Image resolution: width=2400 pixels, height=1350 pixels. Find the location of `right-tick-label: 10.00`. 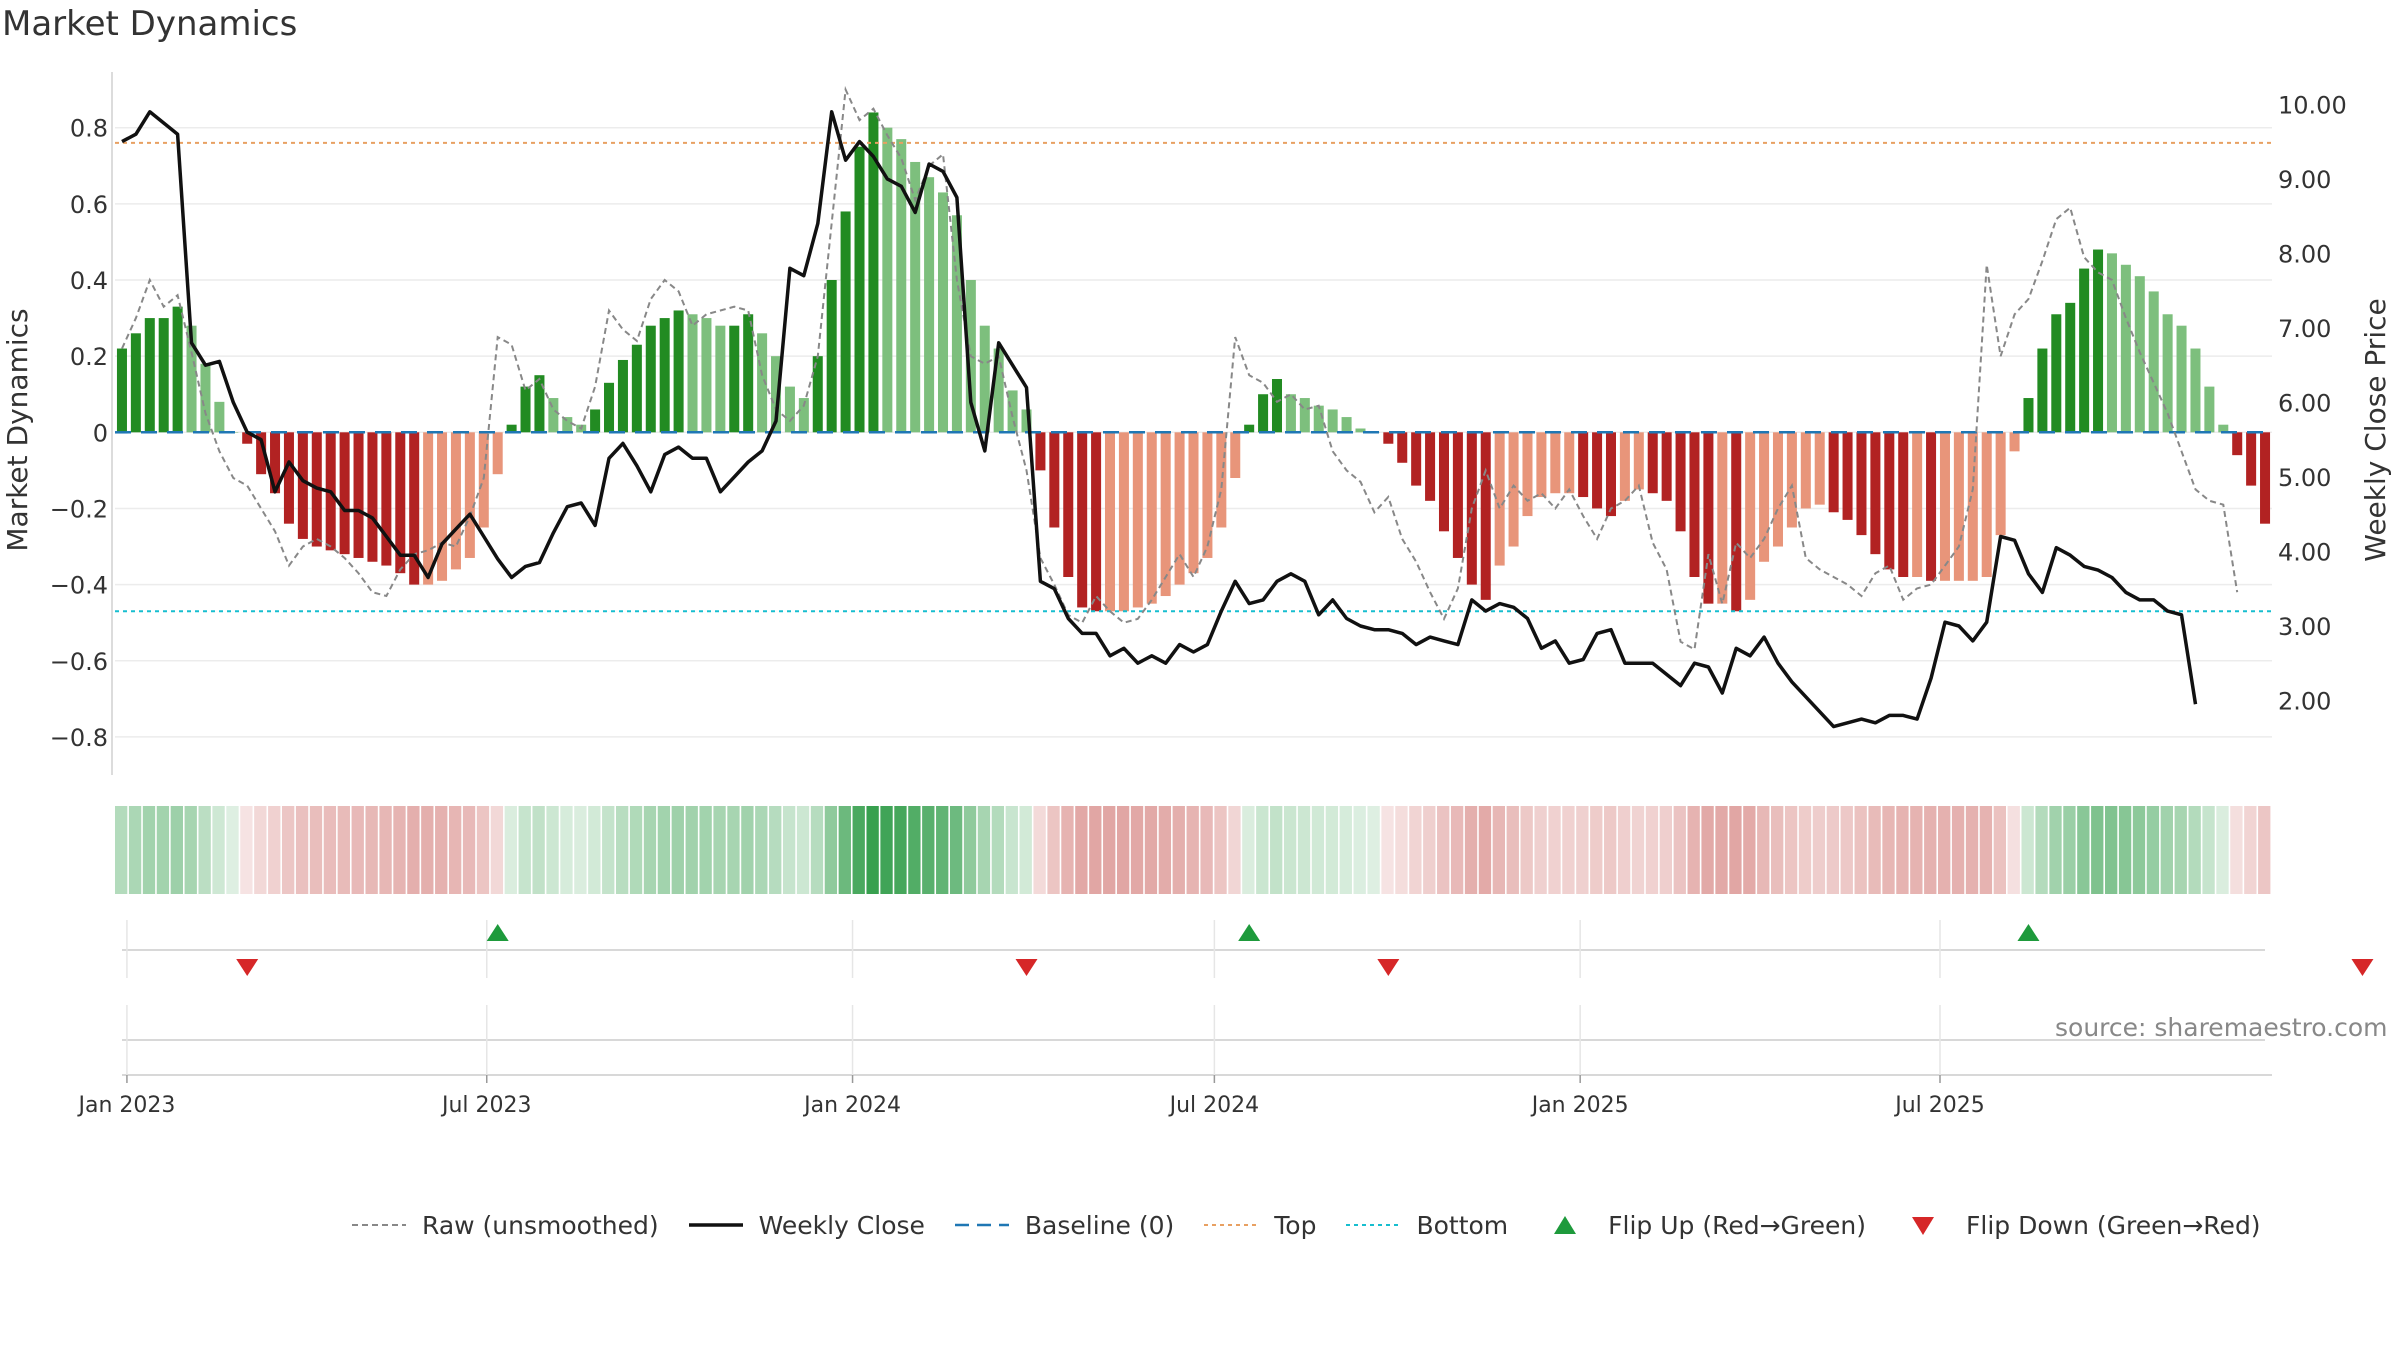

right-tick-label: 10.00 is located at coordinates (2312, 105).